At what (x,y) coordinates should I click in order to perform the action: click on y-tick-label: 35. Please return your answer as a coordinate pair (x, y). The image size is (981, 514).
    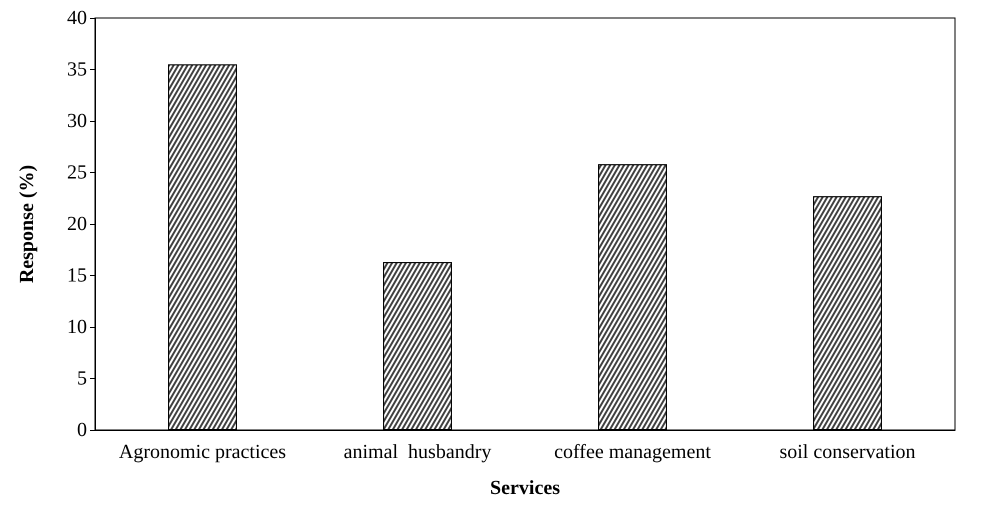
    Looking at the image, I should click on (77, 69).